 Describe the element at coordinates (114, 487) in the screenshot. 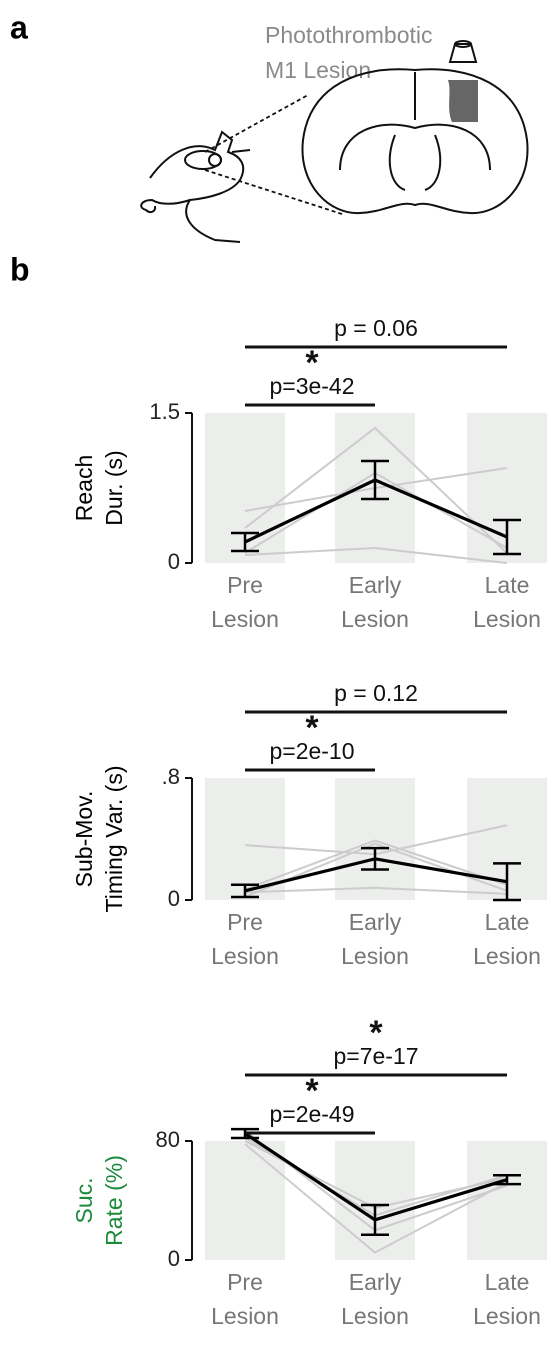

I see `y-axis-label: Dur. (s)` at that location.